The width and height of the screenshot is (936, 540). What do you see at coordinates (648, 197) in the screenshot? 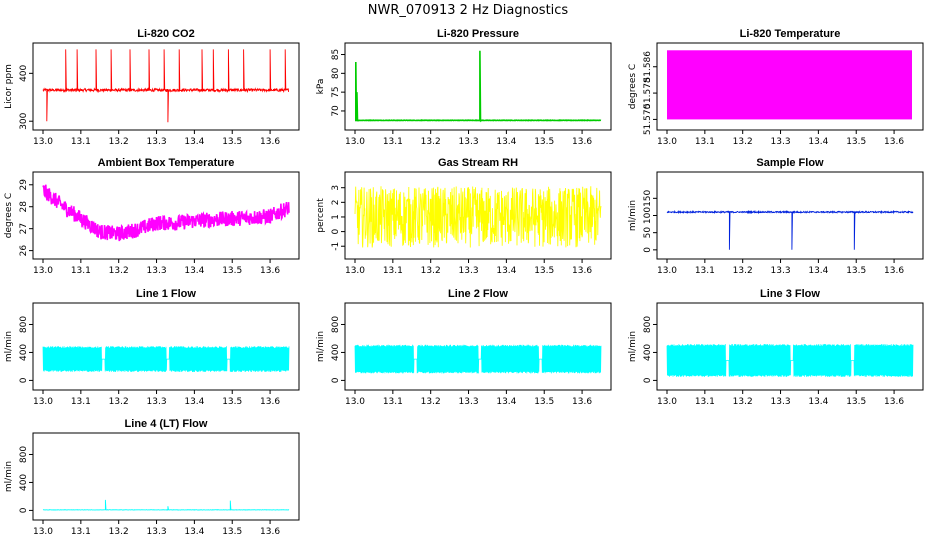
I see `y-tick-label: 150` at bounding box center [648, 197].